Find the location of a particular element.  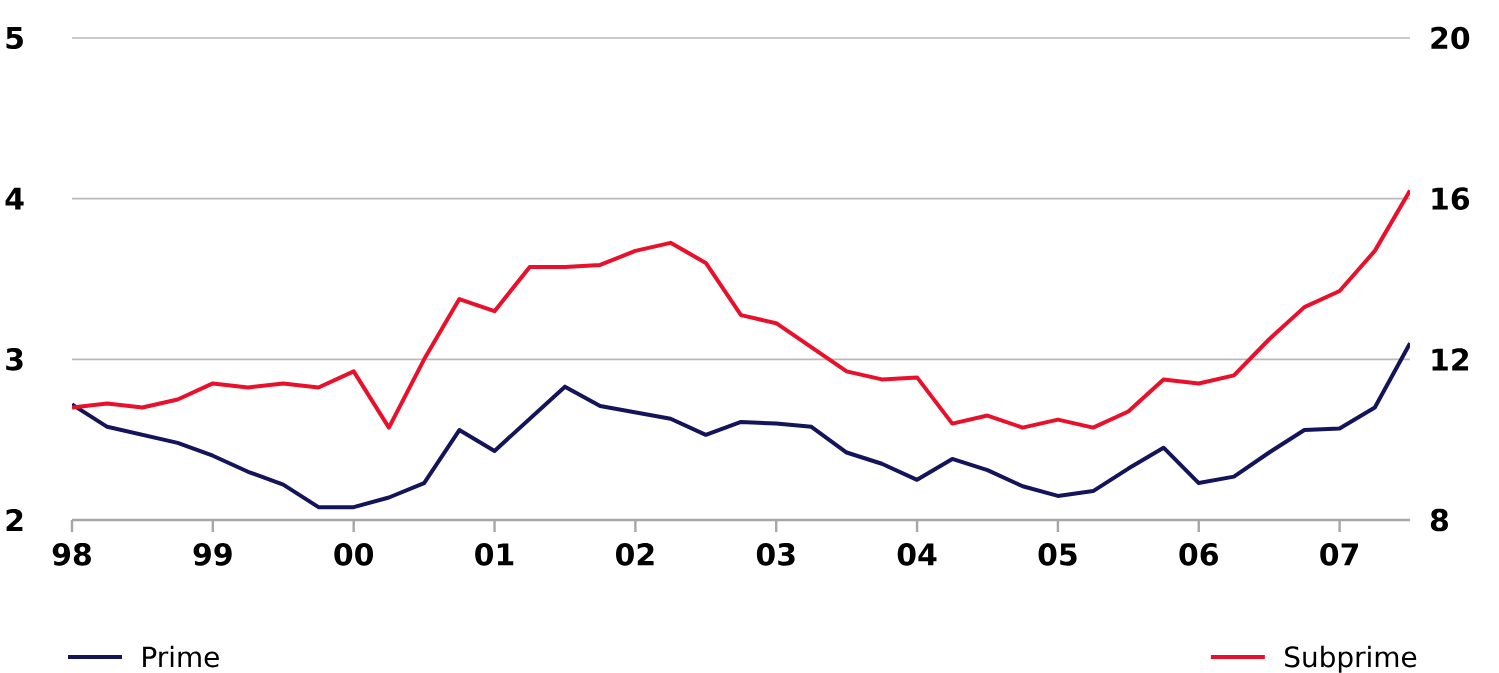

x-tick-label: 00 is located at coordinates (354, 554).